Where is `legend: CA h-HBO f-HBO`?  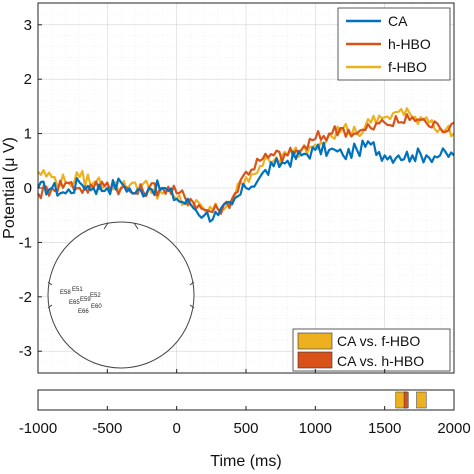 legend: CA h-HBO f-HBO is located at coordinates (394, 44).